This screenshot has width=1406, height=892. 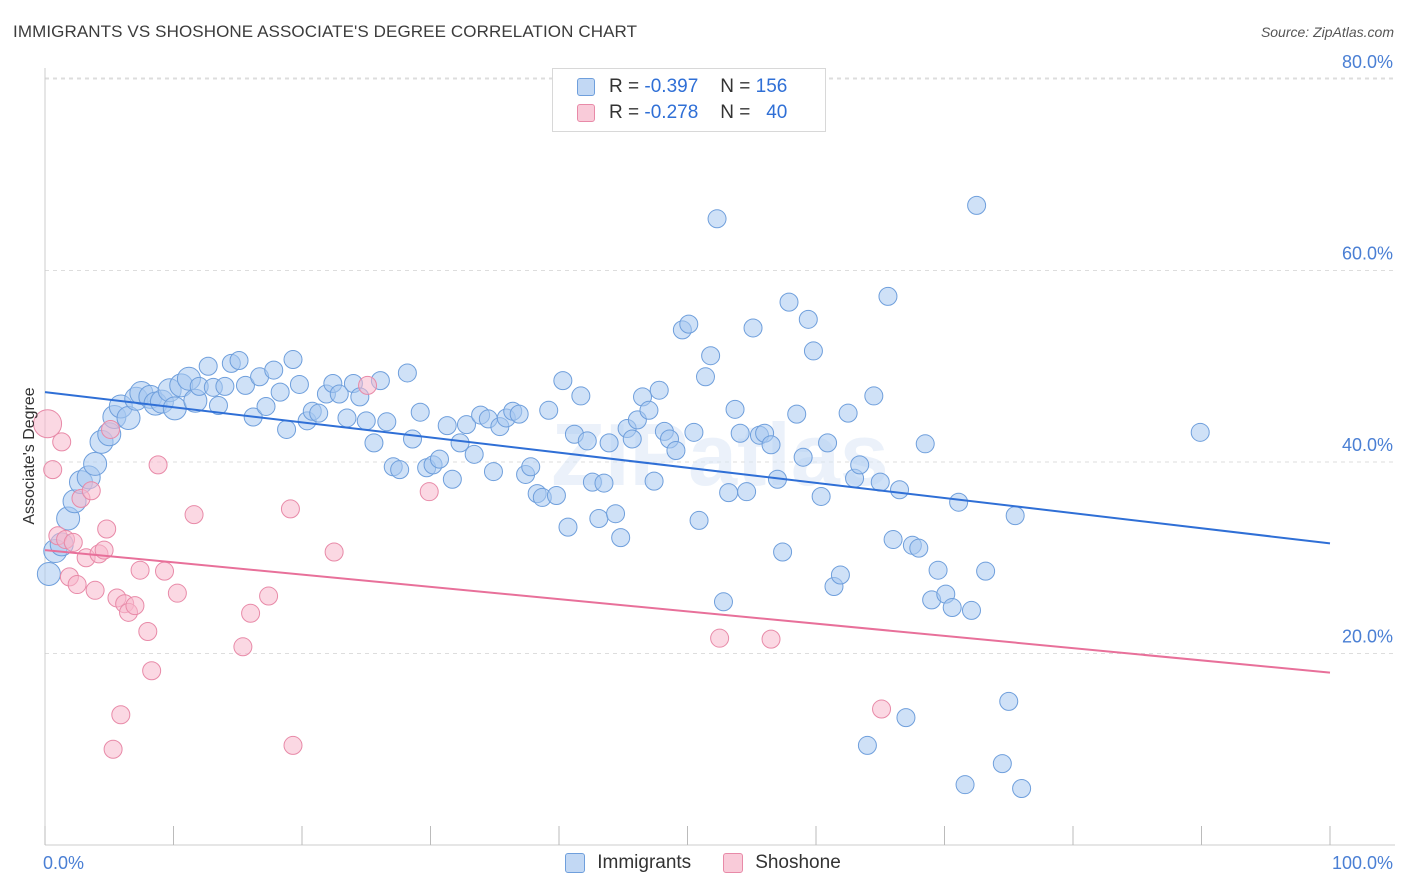 I want to click on legend-row-shoshone: R = -0.278 N = 40, so click(x=682, y=113).